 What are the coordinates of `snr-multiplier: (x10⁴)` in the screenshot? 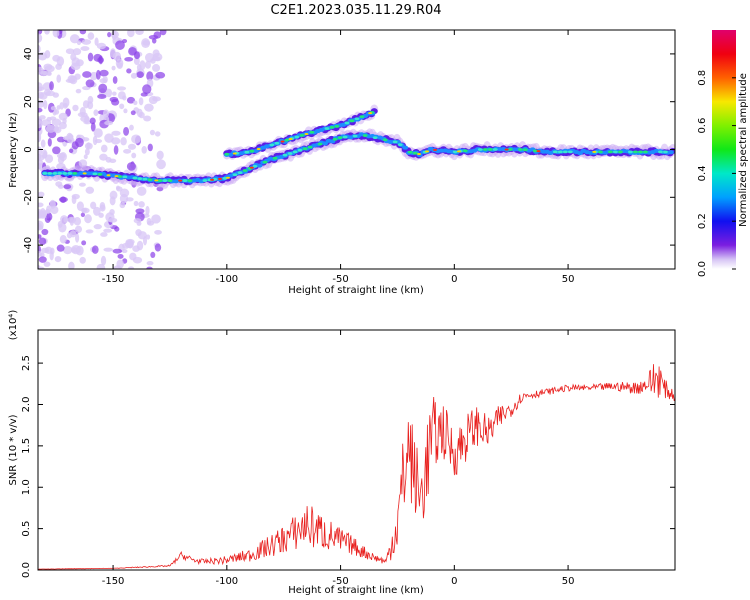 It's located at (13, 325).